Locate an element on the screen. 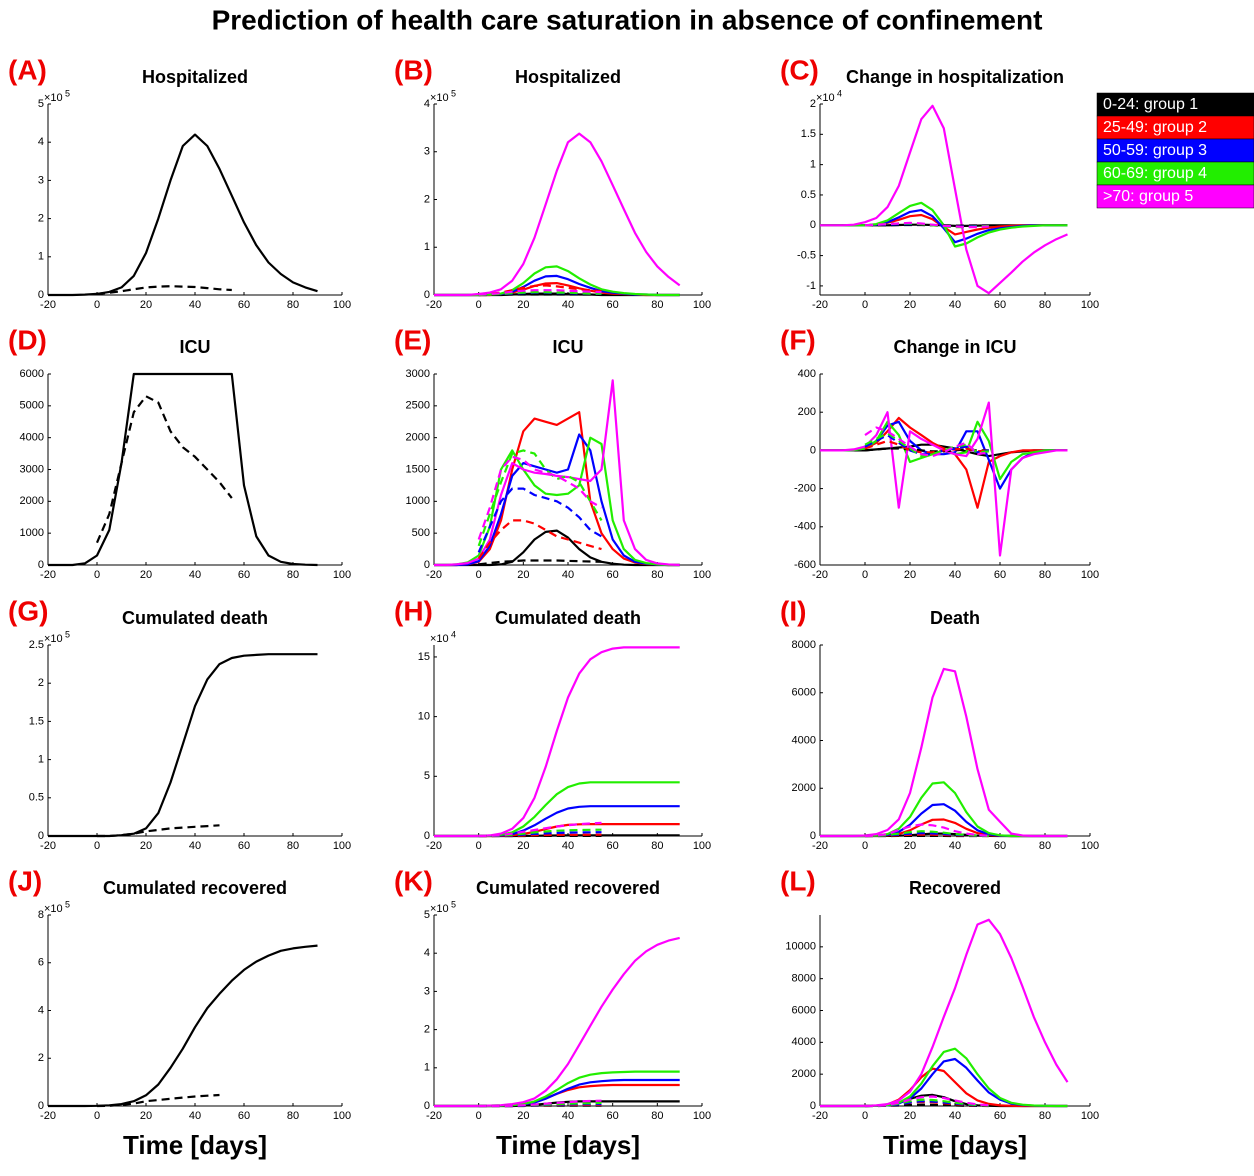 Image resolution: width=1254 pixels, height=1176 pixels. y-tick-label: 5000 is located at coordinates (32, 406).